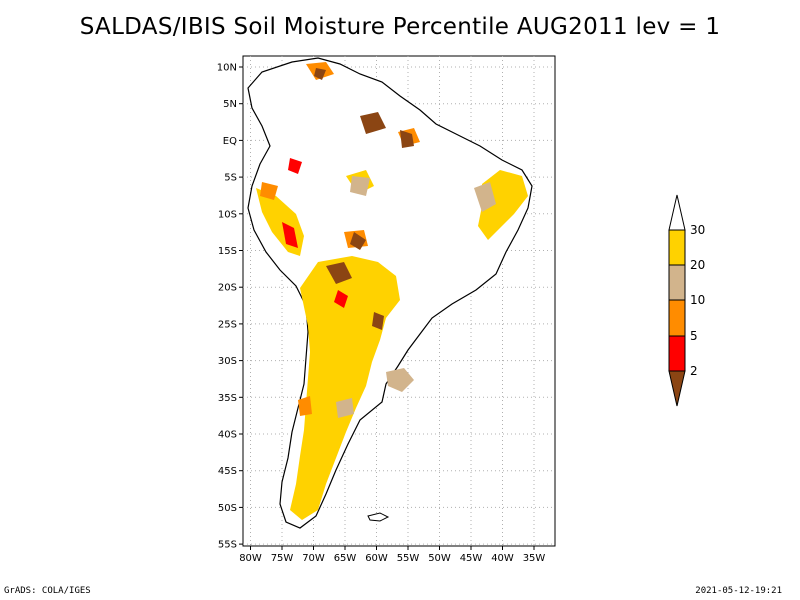  Describe the element at coordinates (534, 558) in the screenshot. I see `lon-tick-label: 35W` at that location.